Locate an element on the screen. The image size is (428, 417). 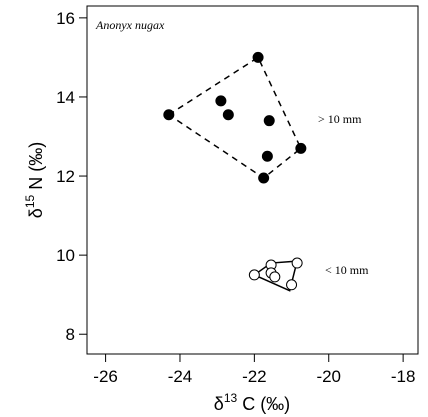
x-tick-label: -22 is located at coordinates (254, 376).